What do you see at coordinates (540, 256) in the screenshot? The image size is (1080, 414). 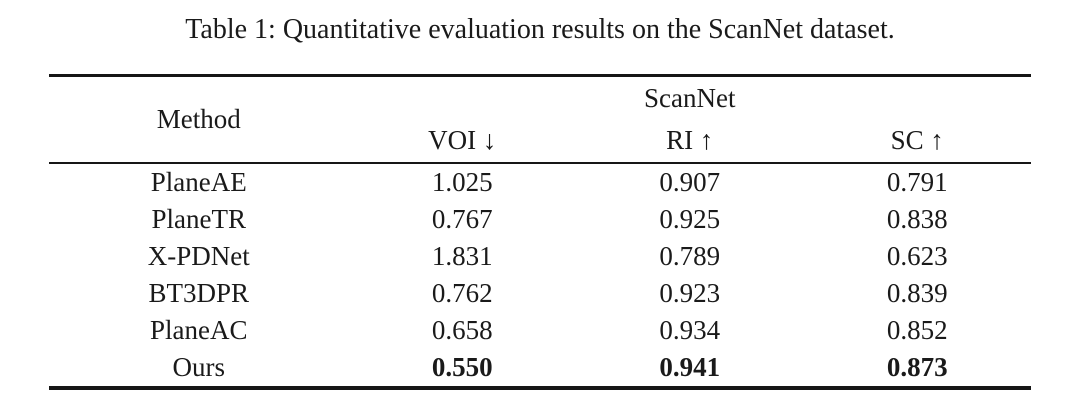 I see `table-row: X-PDNet 1.831 0.789 0.623` at bounding box center [540, 256].